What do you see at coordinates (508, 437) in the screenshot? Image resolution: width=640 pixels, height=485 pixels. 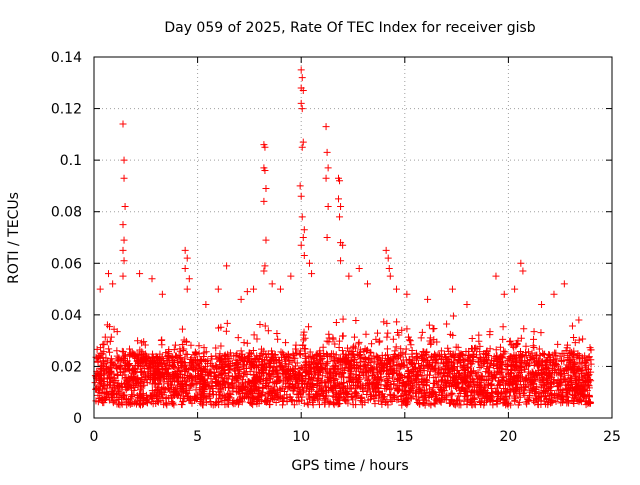 I see `x-tick-label: 20` at bounding box center [508, 437].